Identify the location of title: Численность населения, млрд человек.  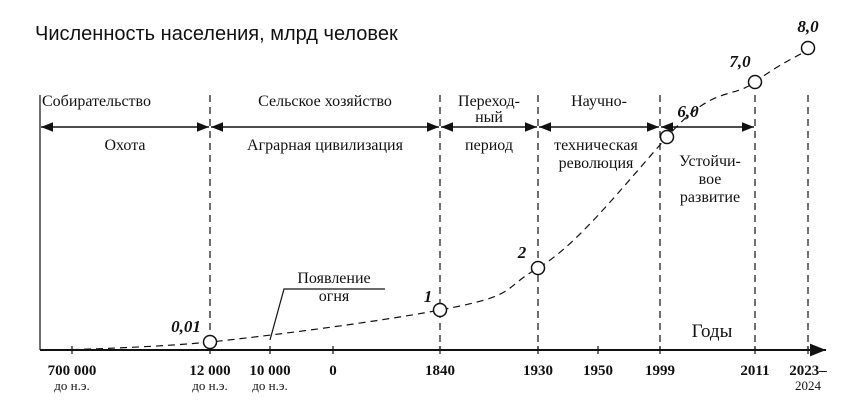
(216, 34).